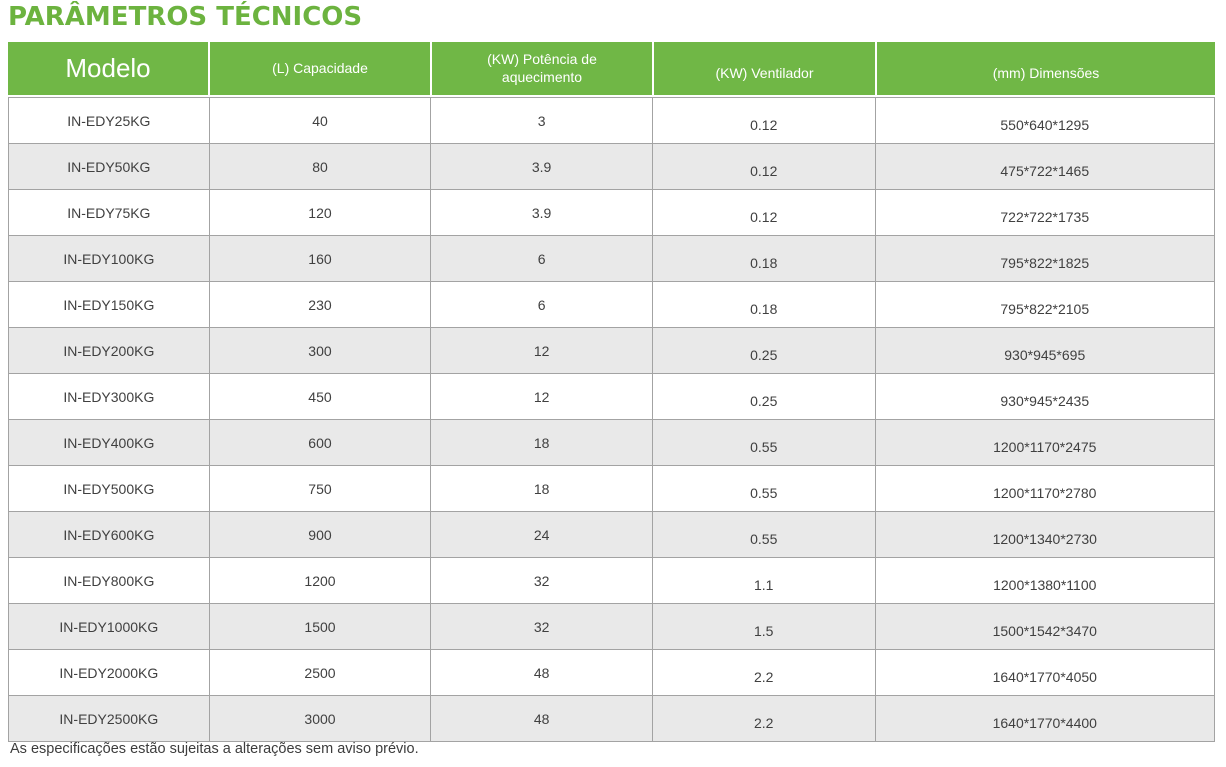 The height and width of the screenshot is (767, 1226). Describe the element at coordinates (319, 718) in the screenshot. I see `cell-capacidade: 3000` at that location.